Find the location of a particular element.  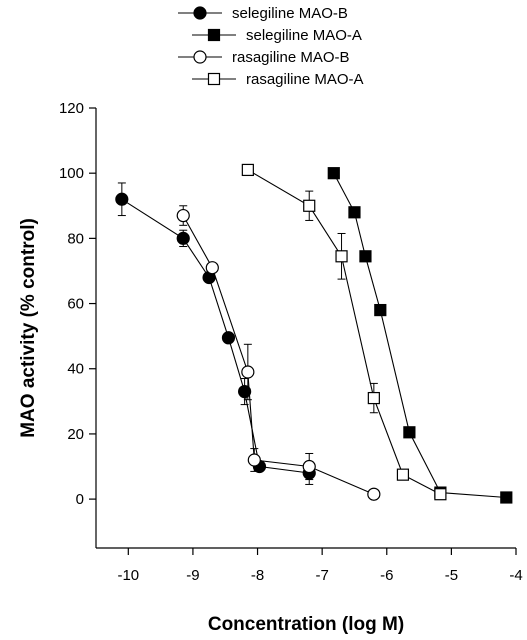

legend-label: rasagiline MAO-A is located at coordinates (305, 79).